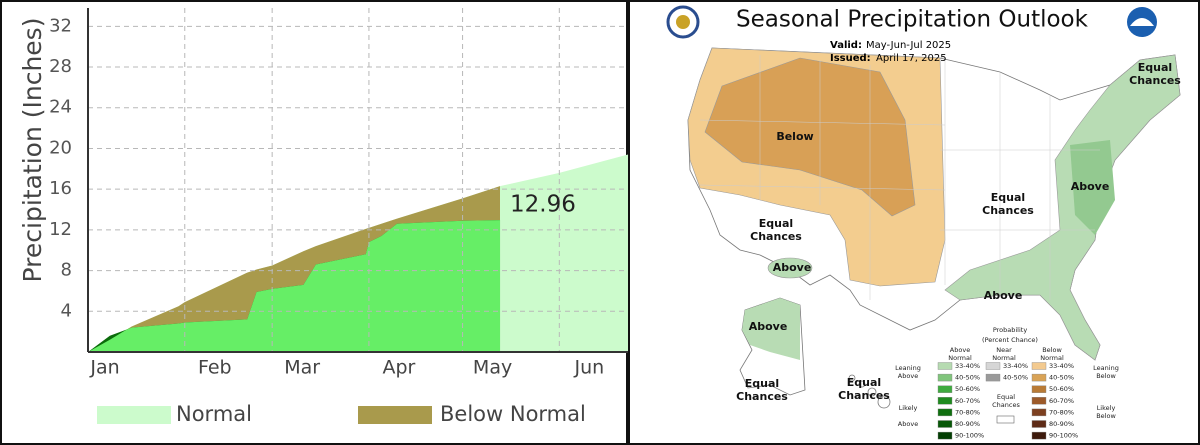 The width and height of the screenshot is (1200, 445). I want to click on hawaii, so click(869, 391).